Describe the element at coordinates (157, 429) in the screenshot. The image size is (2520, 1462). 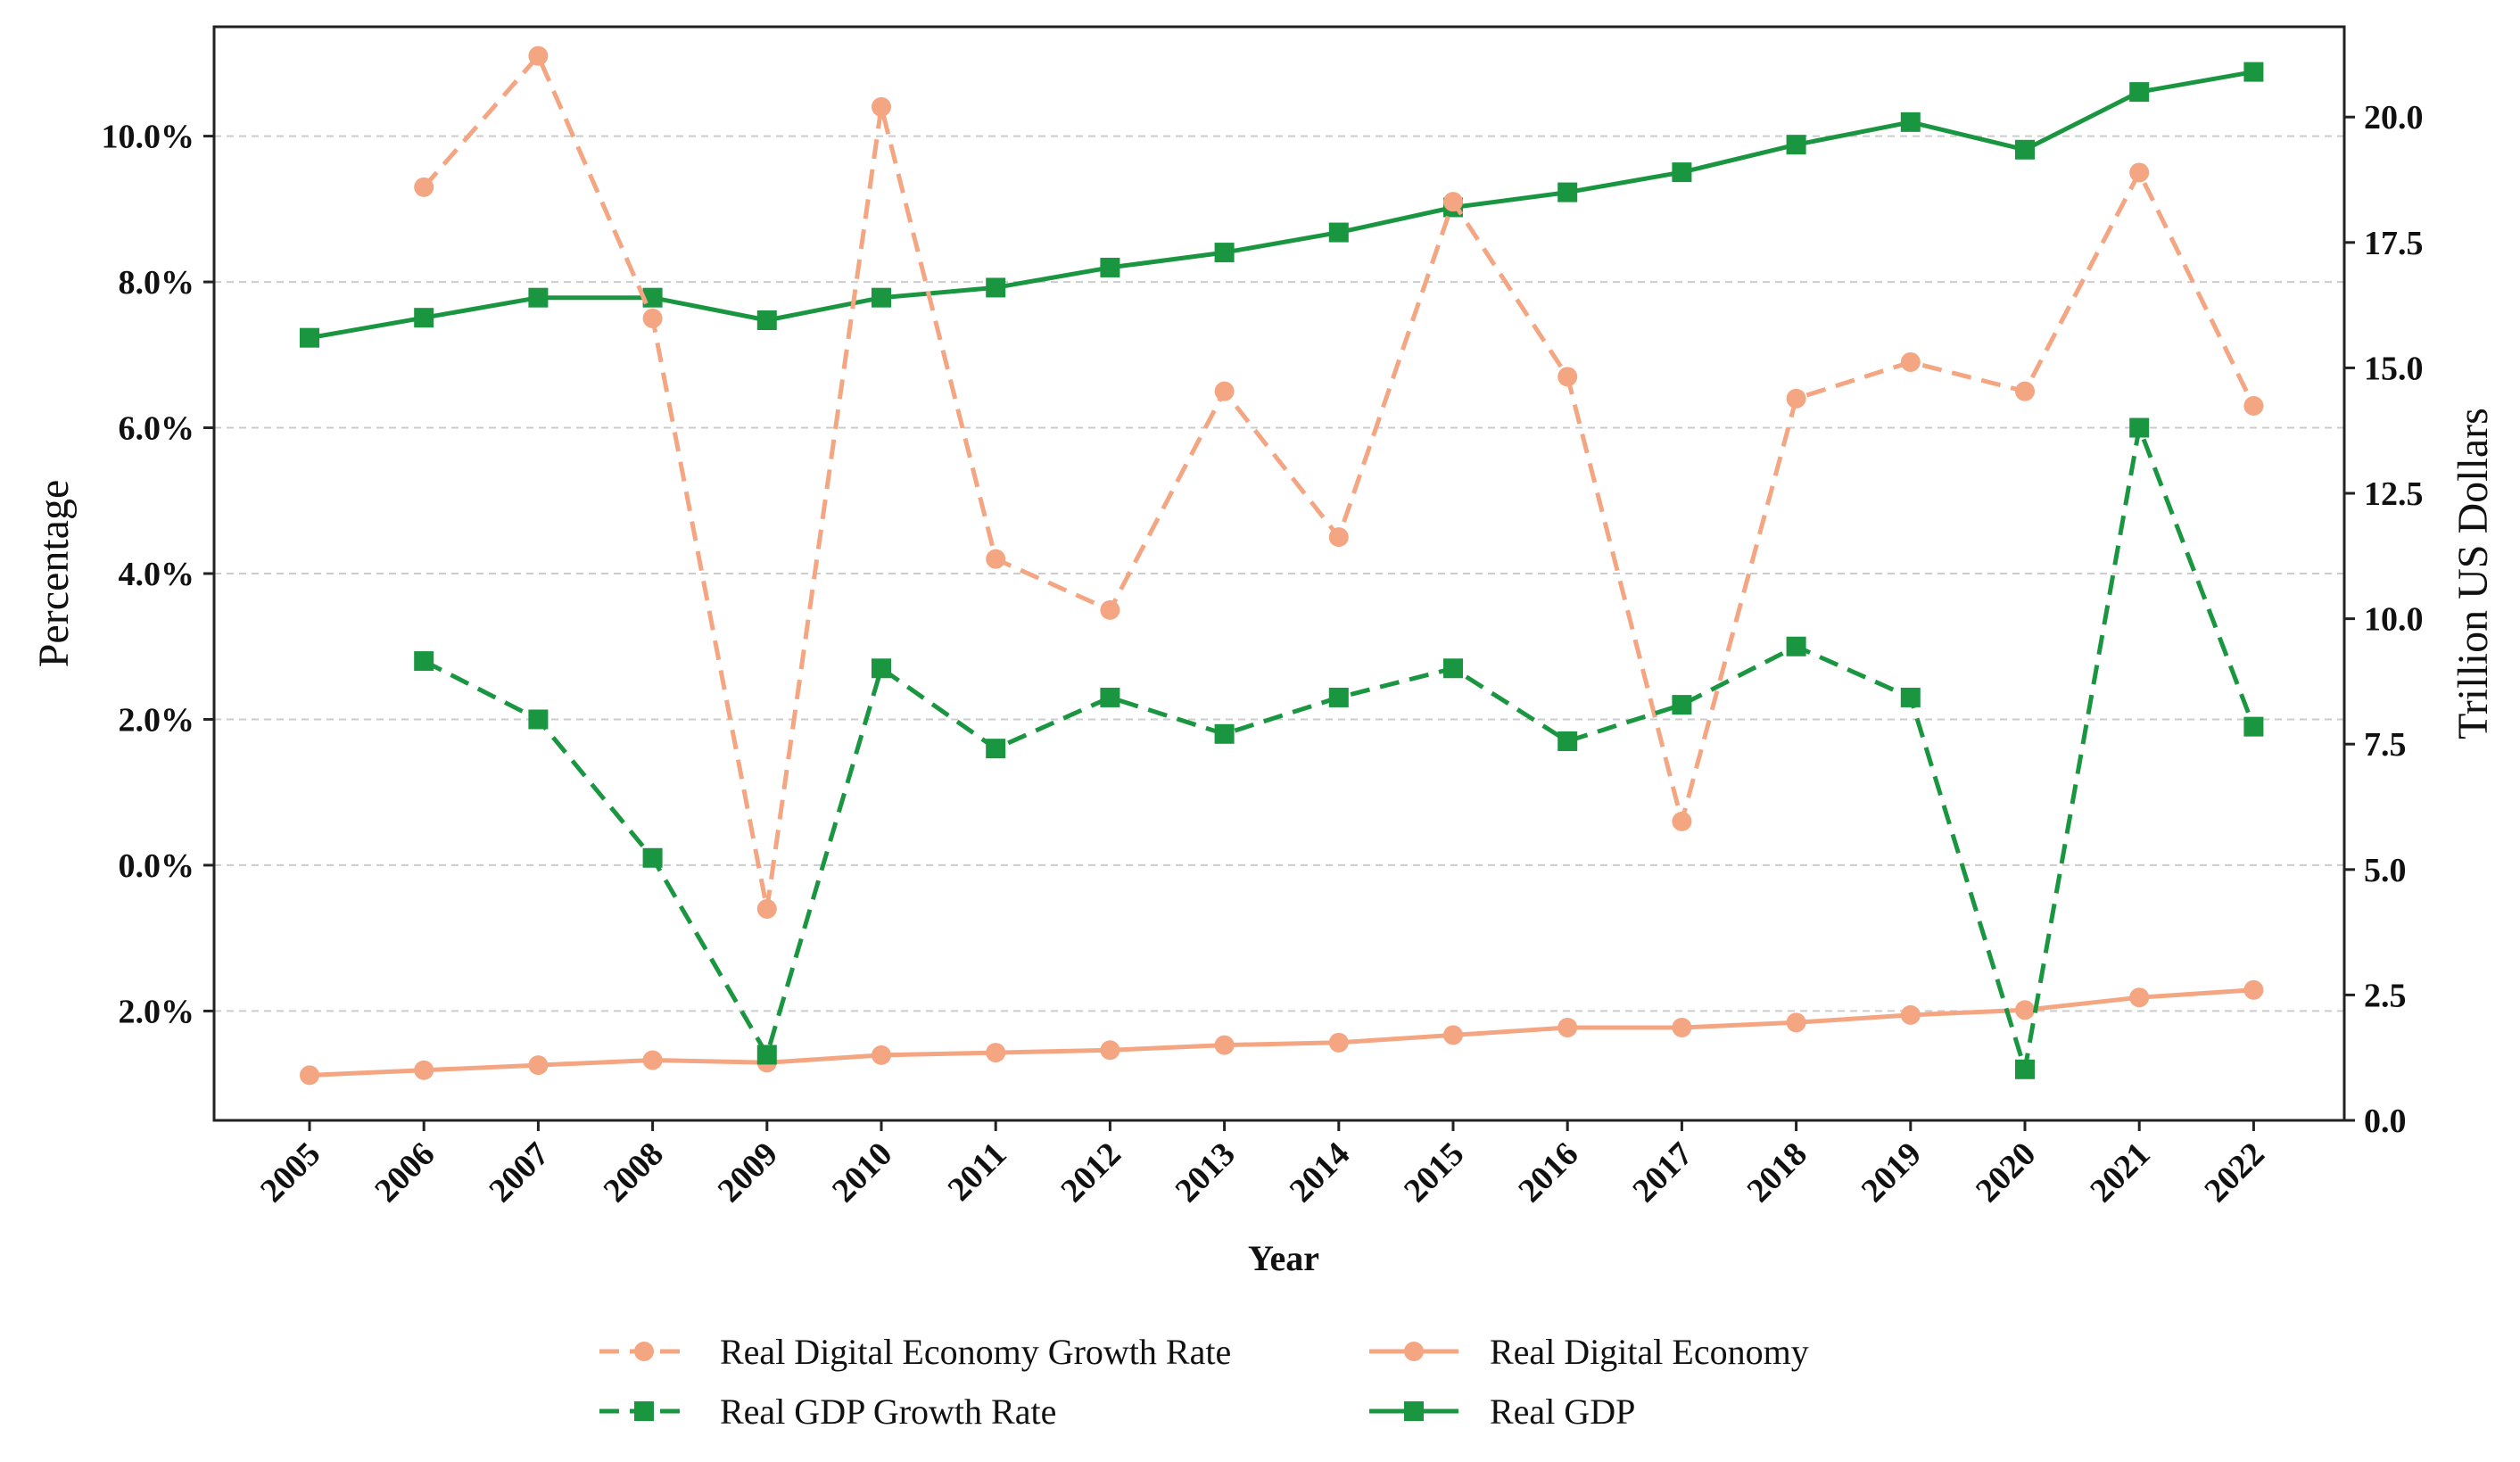
I see `left-axis-tick-label: 6.0%` at that location.